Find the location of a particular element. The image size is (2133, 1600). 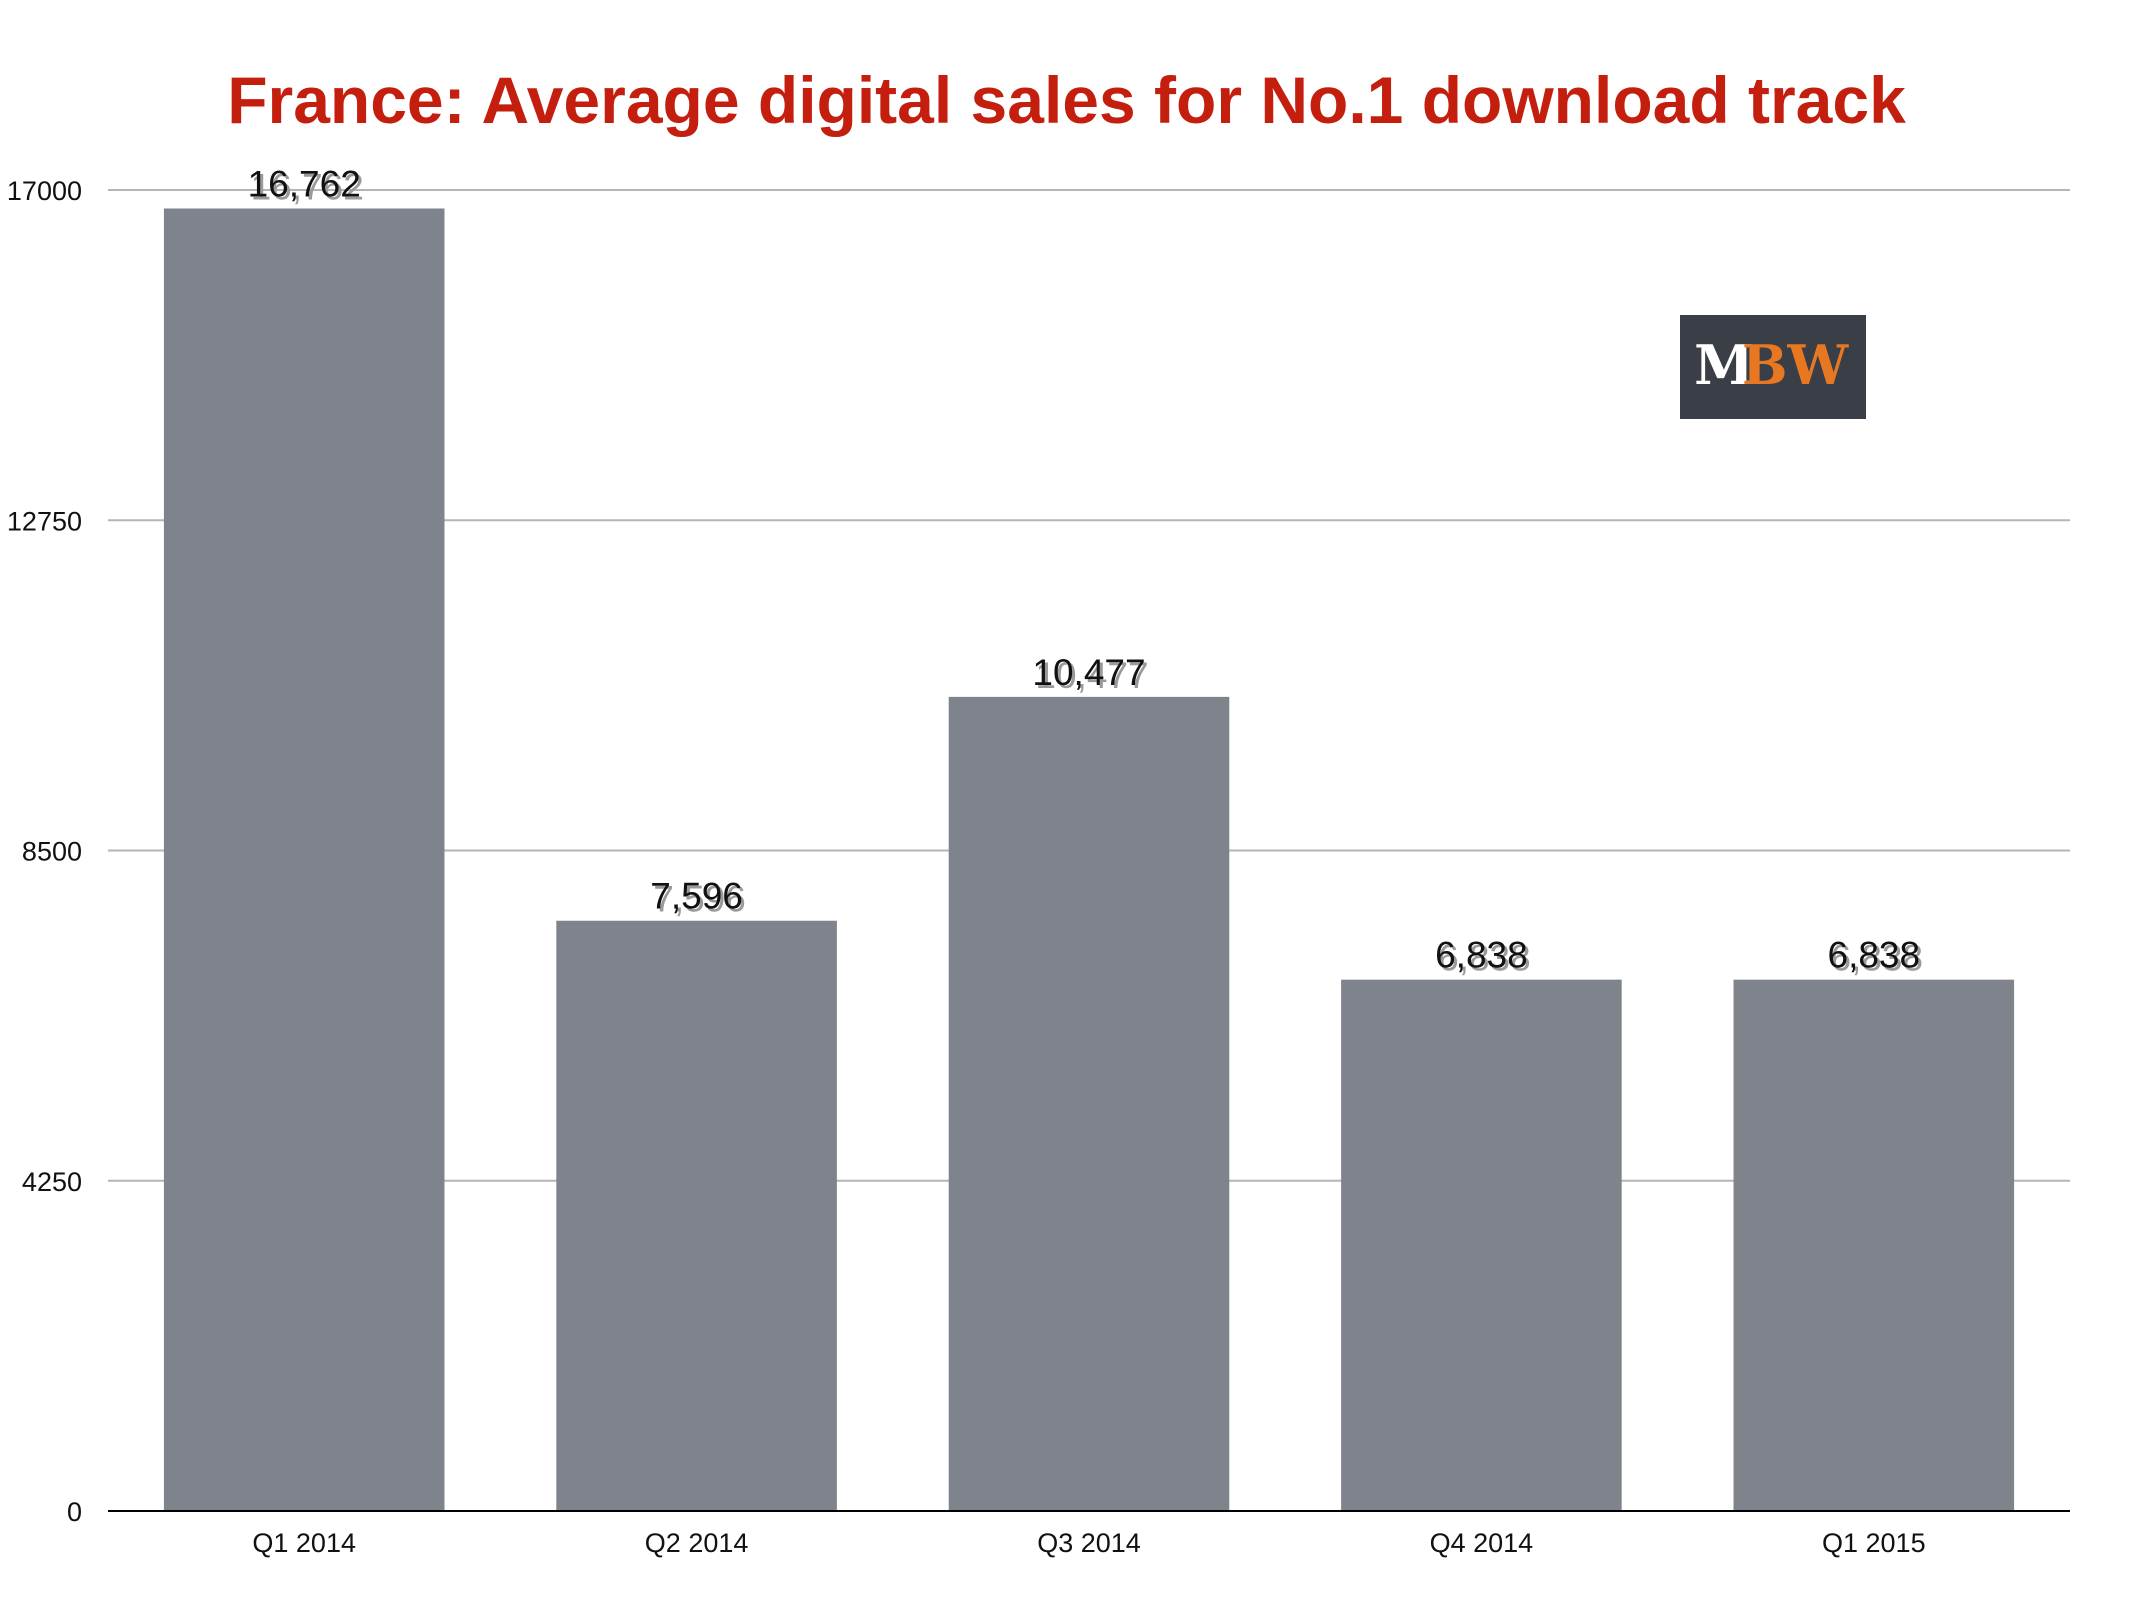

x-tick-label: Q4 2014 is located at coordinates (1482, 1543).